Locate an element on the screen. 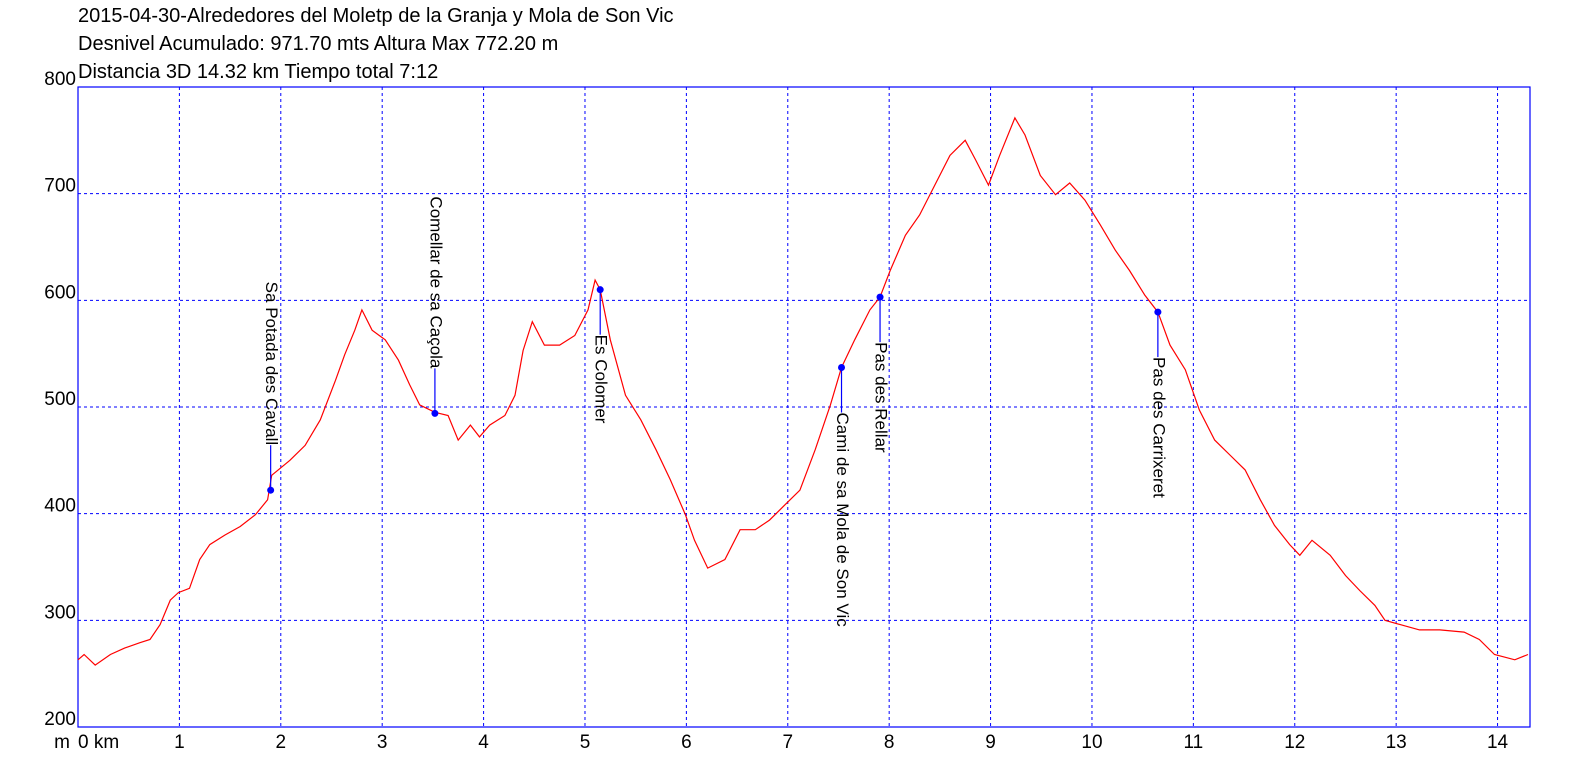 This screenshot has width=1596, height=778. y-tick-label: 300 is located at coordinates (60, 612).